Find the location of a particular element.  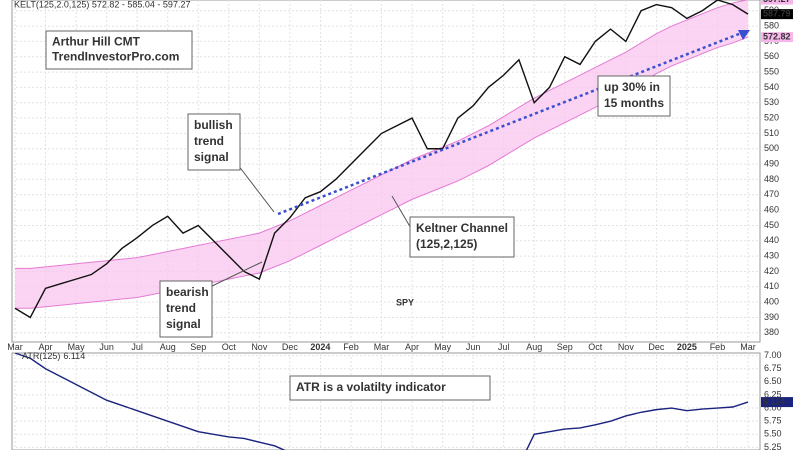

annotation-text: bearish is located at coordinates (187, 292).